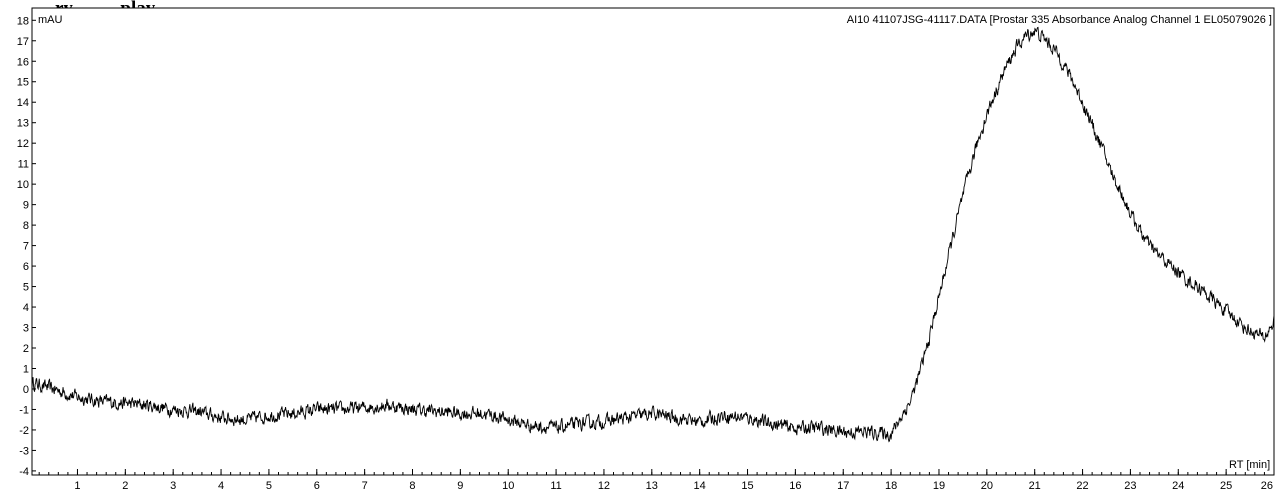 The image size is (1275, 496). I want to click on y-tick-label: 15, so click(23, 83).